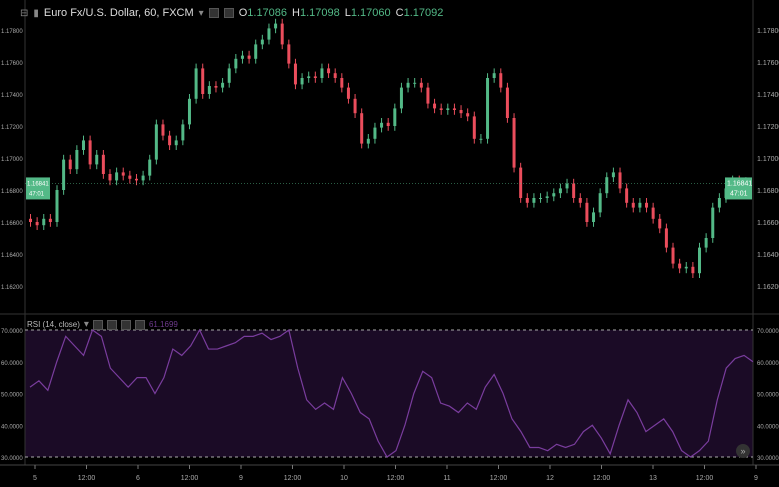 The image size is (779, 487). What do you see at coordinates (738, 188) in the screenshot?
I see `current-price-badge` at bounding box center [738, 188].